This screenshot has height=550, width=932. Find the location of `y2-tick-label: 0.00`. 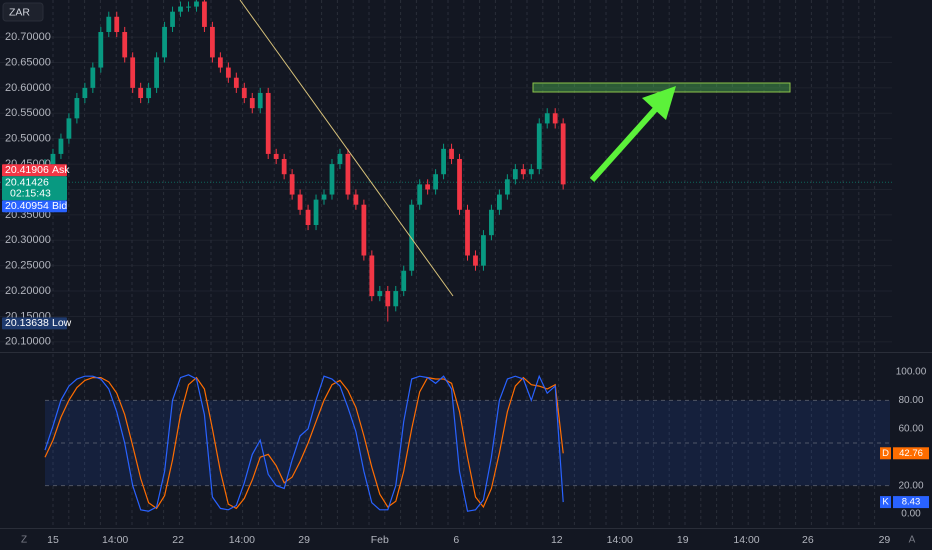

y2-tick-label: 0.00 is located at coordinates (911, 514).